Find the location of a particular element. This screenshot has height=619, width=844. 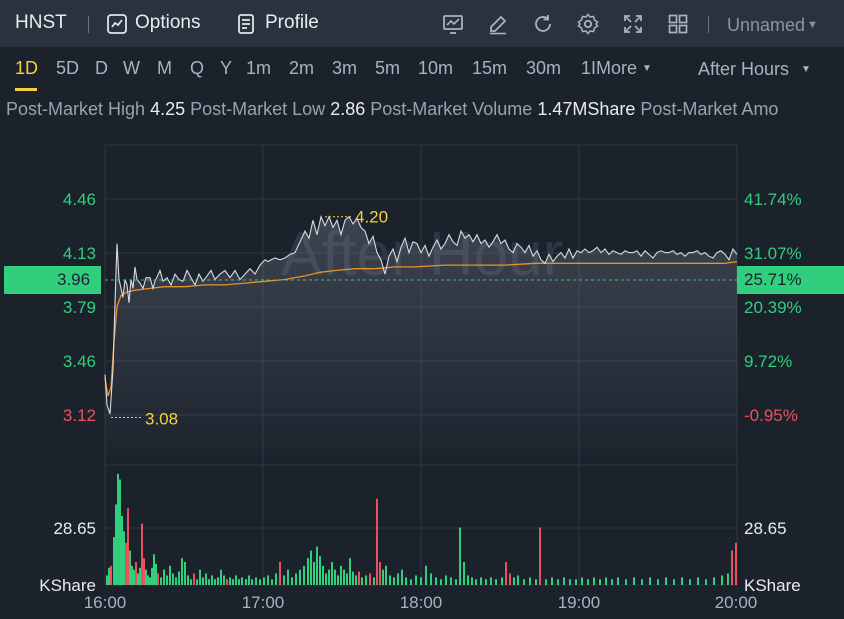

more-timeframes-dropdown: More ▼ is located at coordinates (624, 68).